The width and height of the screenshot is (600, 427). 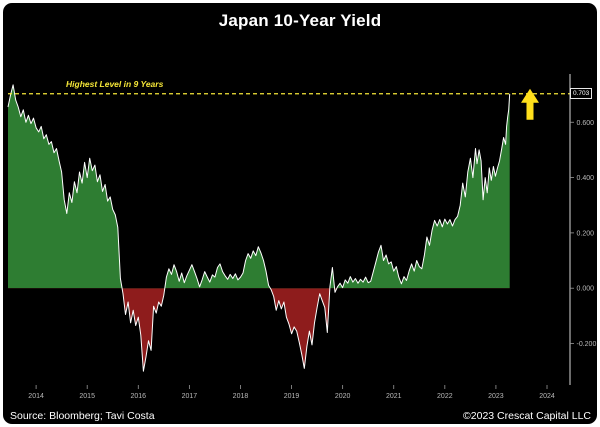 What do you see at coordinates (36, 396) in the screenshot?
I see `x-tick-label: 2014` at bounding box center [36, 396].